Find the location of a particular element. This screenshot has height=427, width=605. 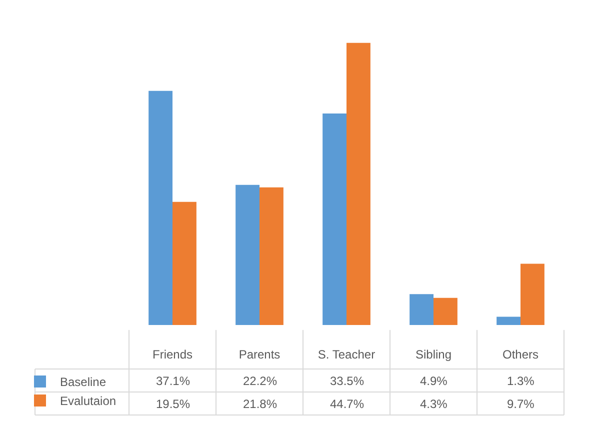

legend-label: Baseline is located at coordinates (83, 382).